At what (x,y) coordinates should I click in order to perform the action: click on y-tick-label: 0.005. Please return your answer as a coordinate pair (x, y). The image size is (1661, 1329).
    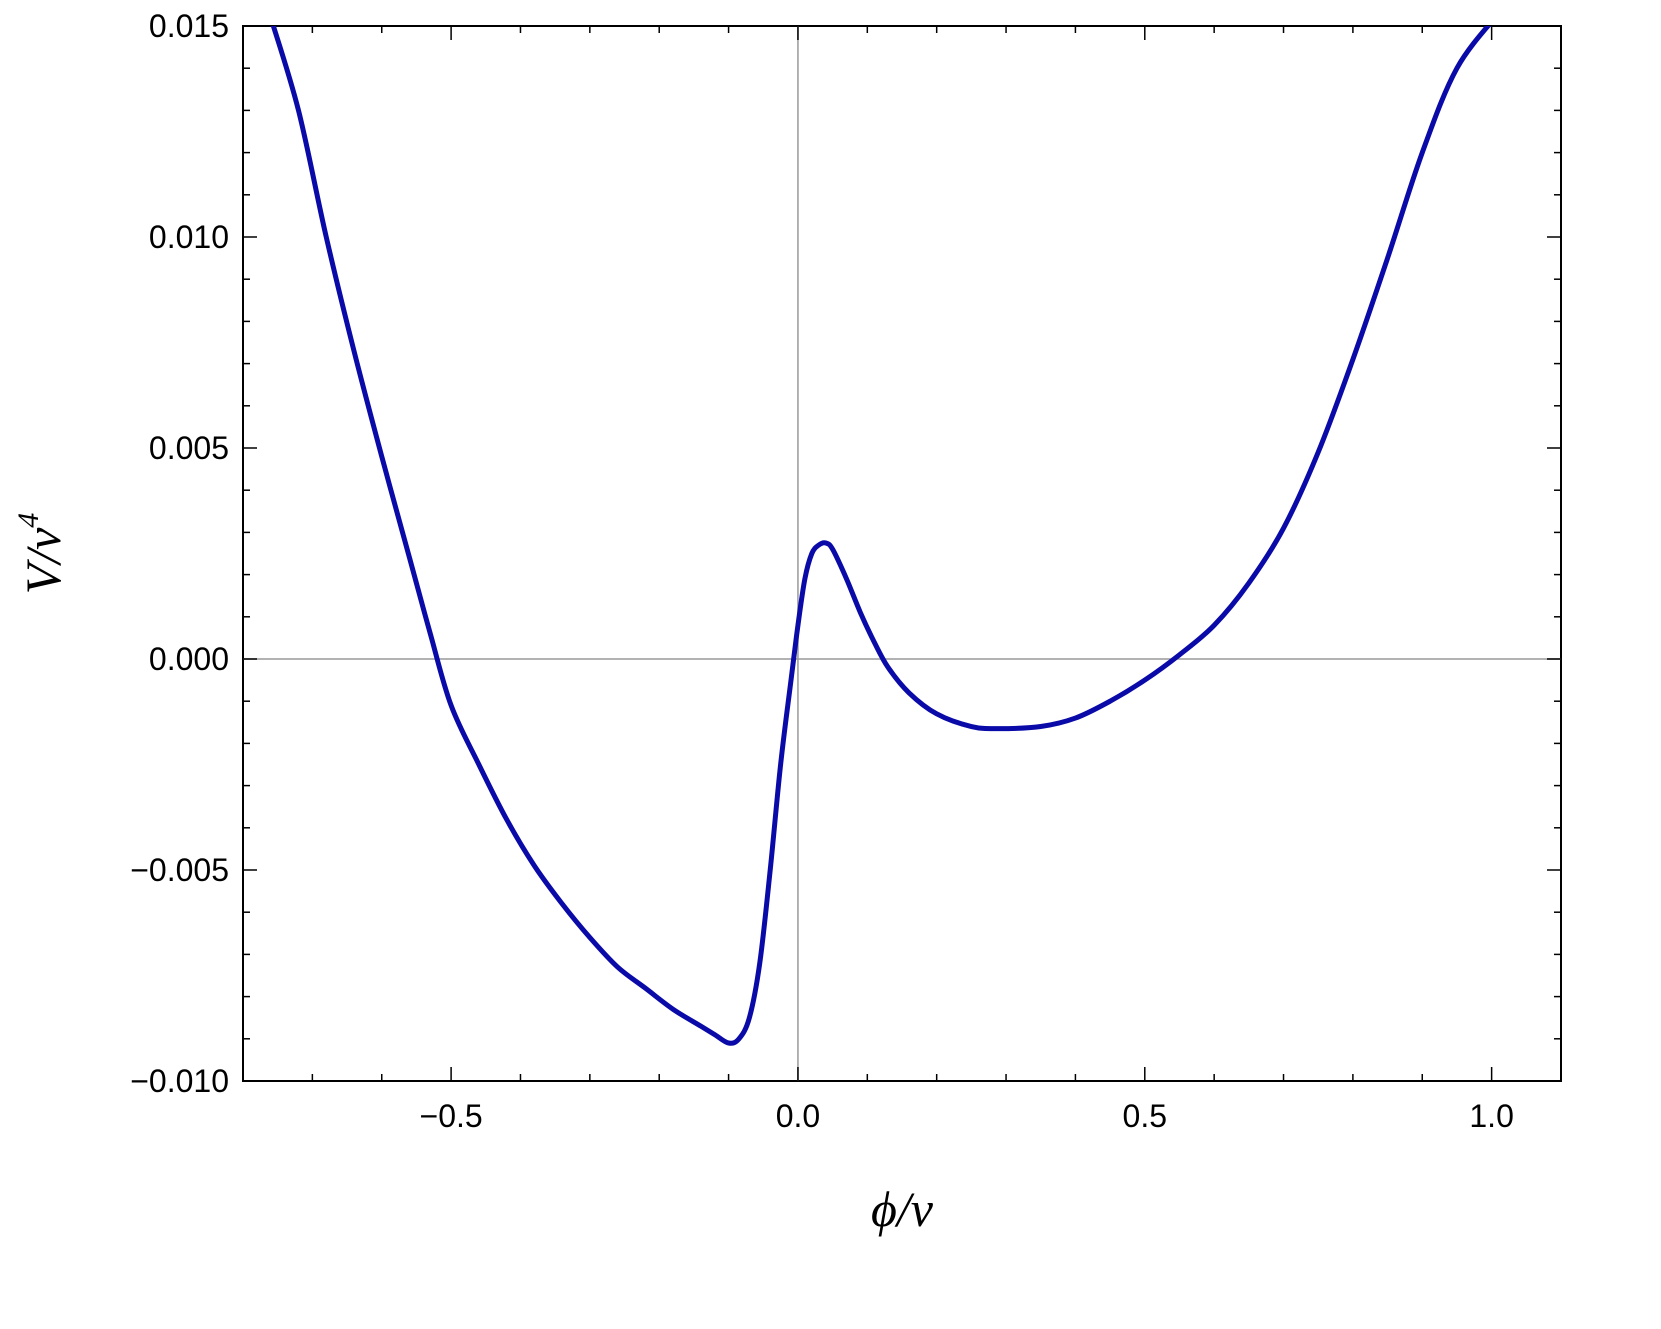
    Looking at the image, I should click on (189, 448).